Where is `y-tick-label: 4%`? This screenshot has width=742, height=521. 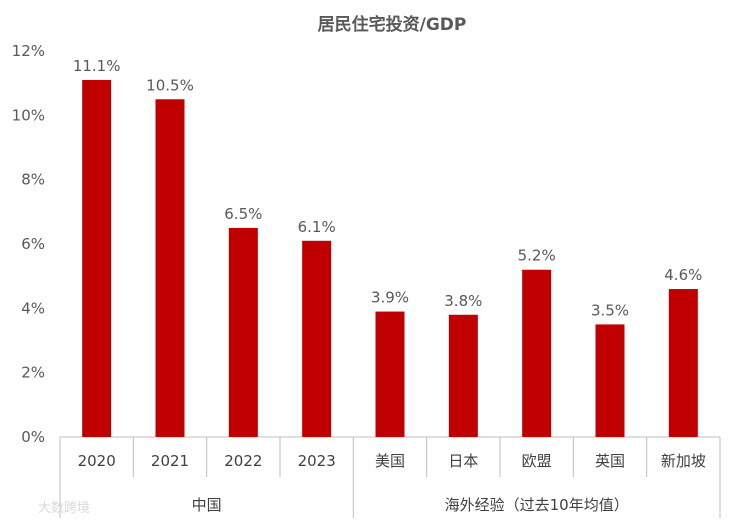 y-tick-label: 4% is located at coordinates (33, 308).